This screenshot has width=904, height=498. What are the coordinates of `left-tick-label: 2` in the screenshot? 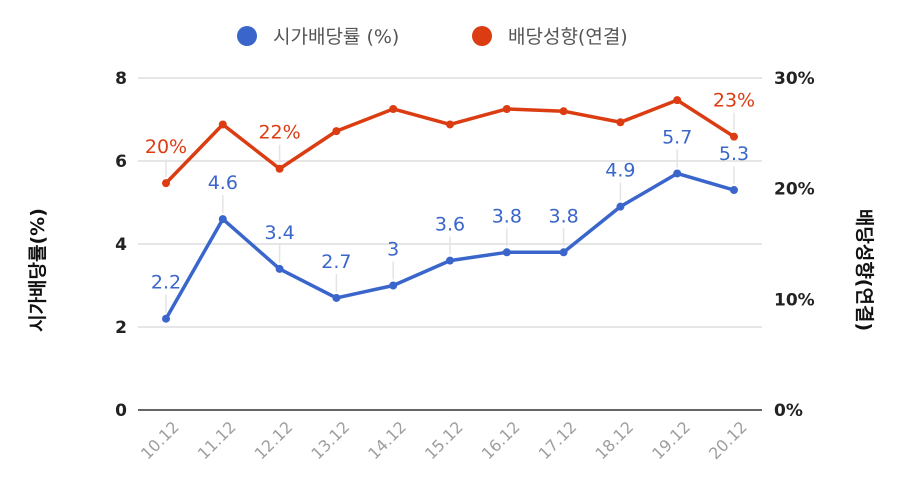 It's located at (121, 328).